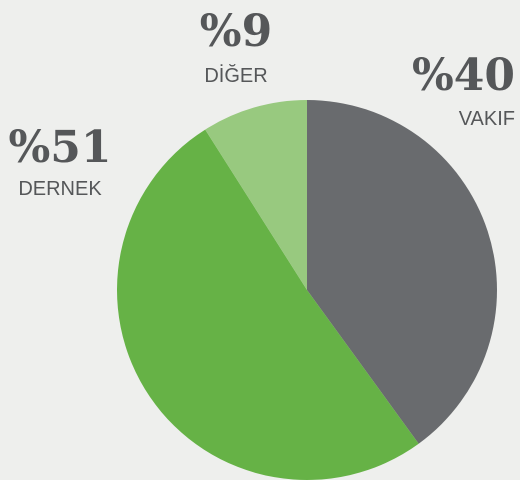  I want to click on category-label: VAKIF, so click(487, 119).